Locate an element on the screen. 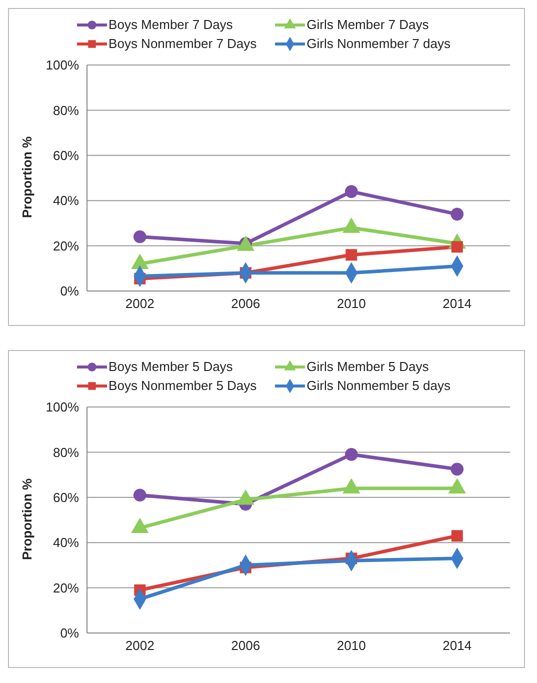  legend-label: Girls Nonmember 7 days is located at coordinates (378, 43).